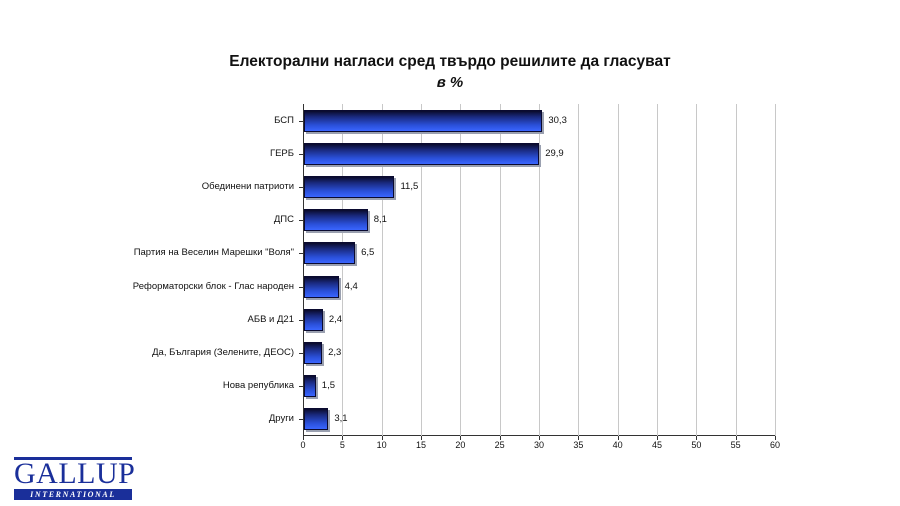 Image resolution: width=900 pixels, height=506 pixels. I want to click on gallup-international-logo: GALLUP INTERNATIONAL, so click(75, 478).